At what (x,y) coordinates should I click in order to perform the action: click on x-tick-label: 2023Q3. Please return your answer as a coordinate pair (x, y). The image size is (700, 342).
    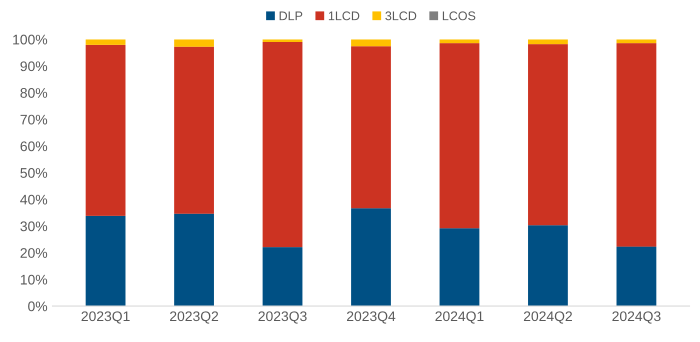
    Looking at the image, I should click on (282, 317).